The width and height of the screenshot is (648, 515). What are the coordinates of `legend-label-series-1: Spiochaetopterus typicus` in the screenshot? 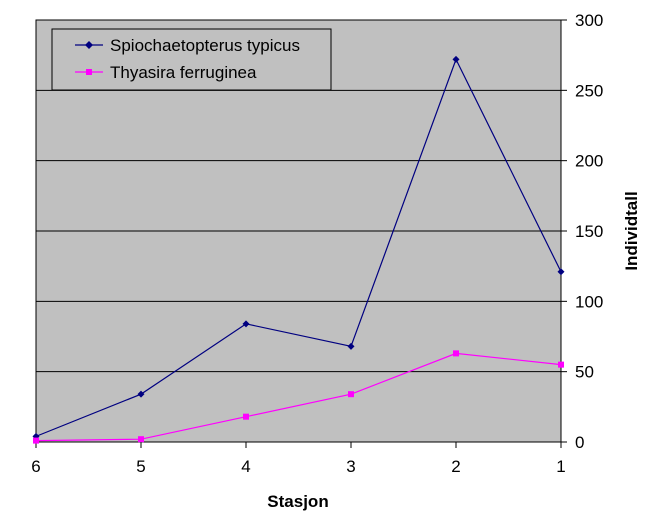 It's located at (205, 45).